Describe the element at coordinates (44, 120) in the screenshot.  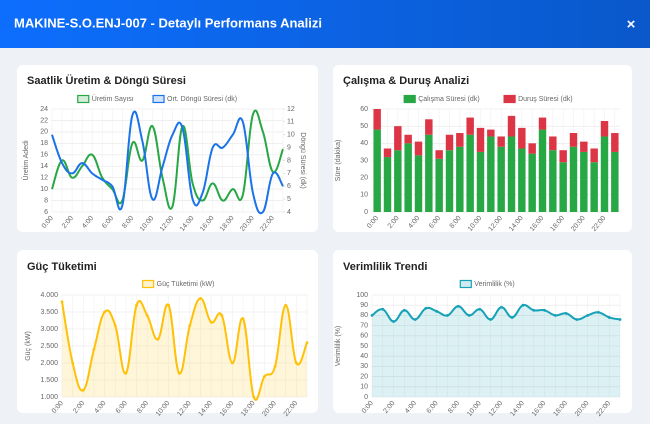
I see `y-tick-label: 22` at that location.